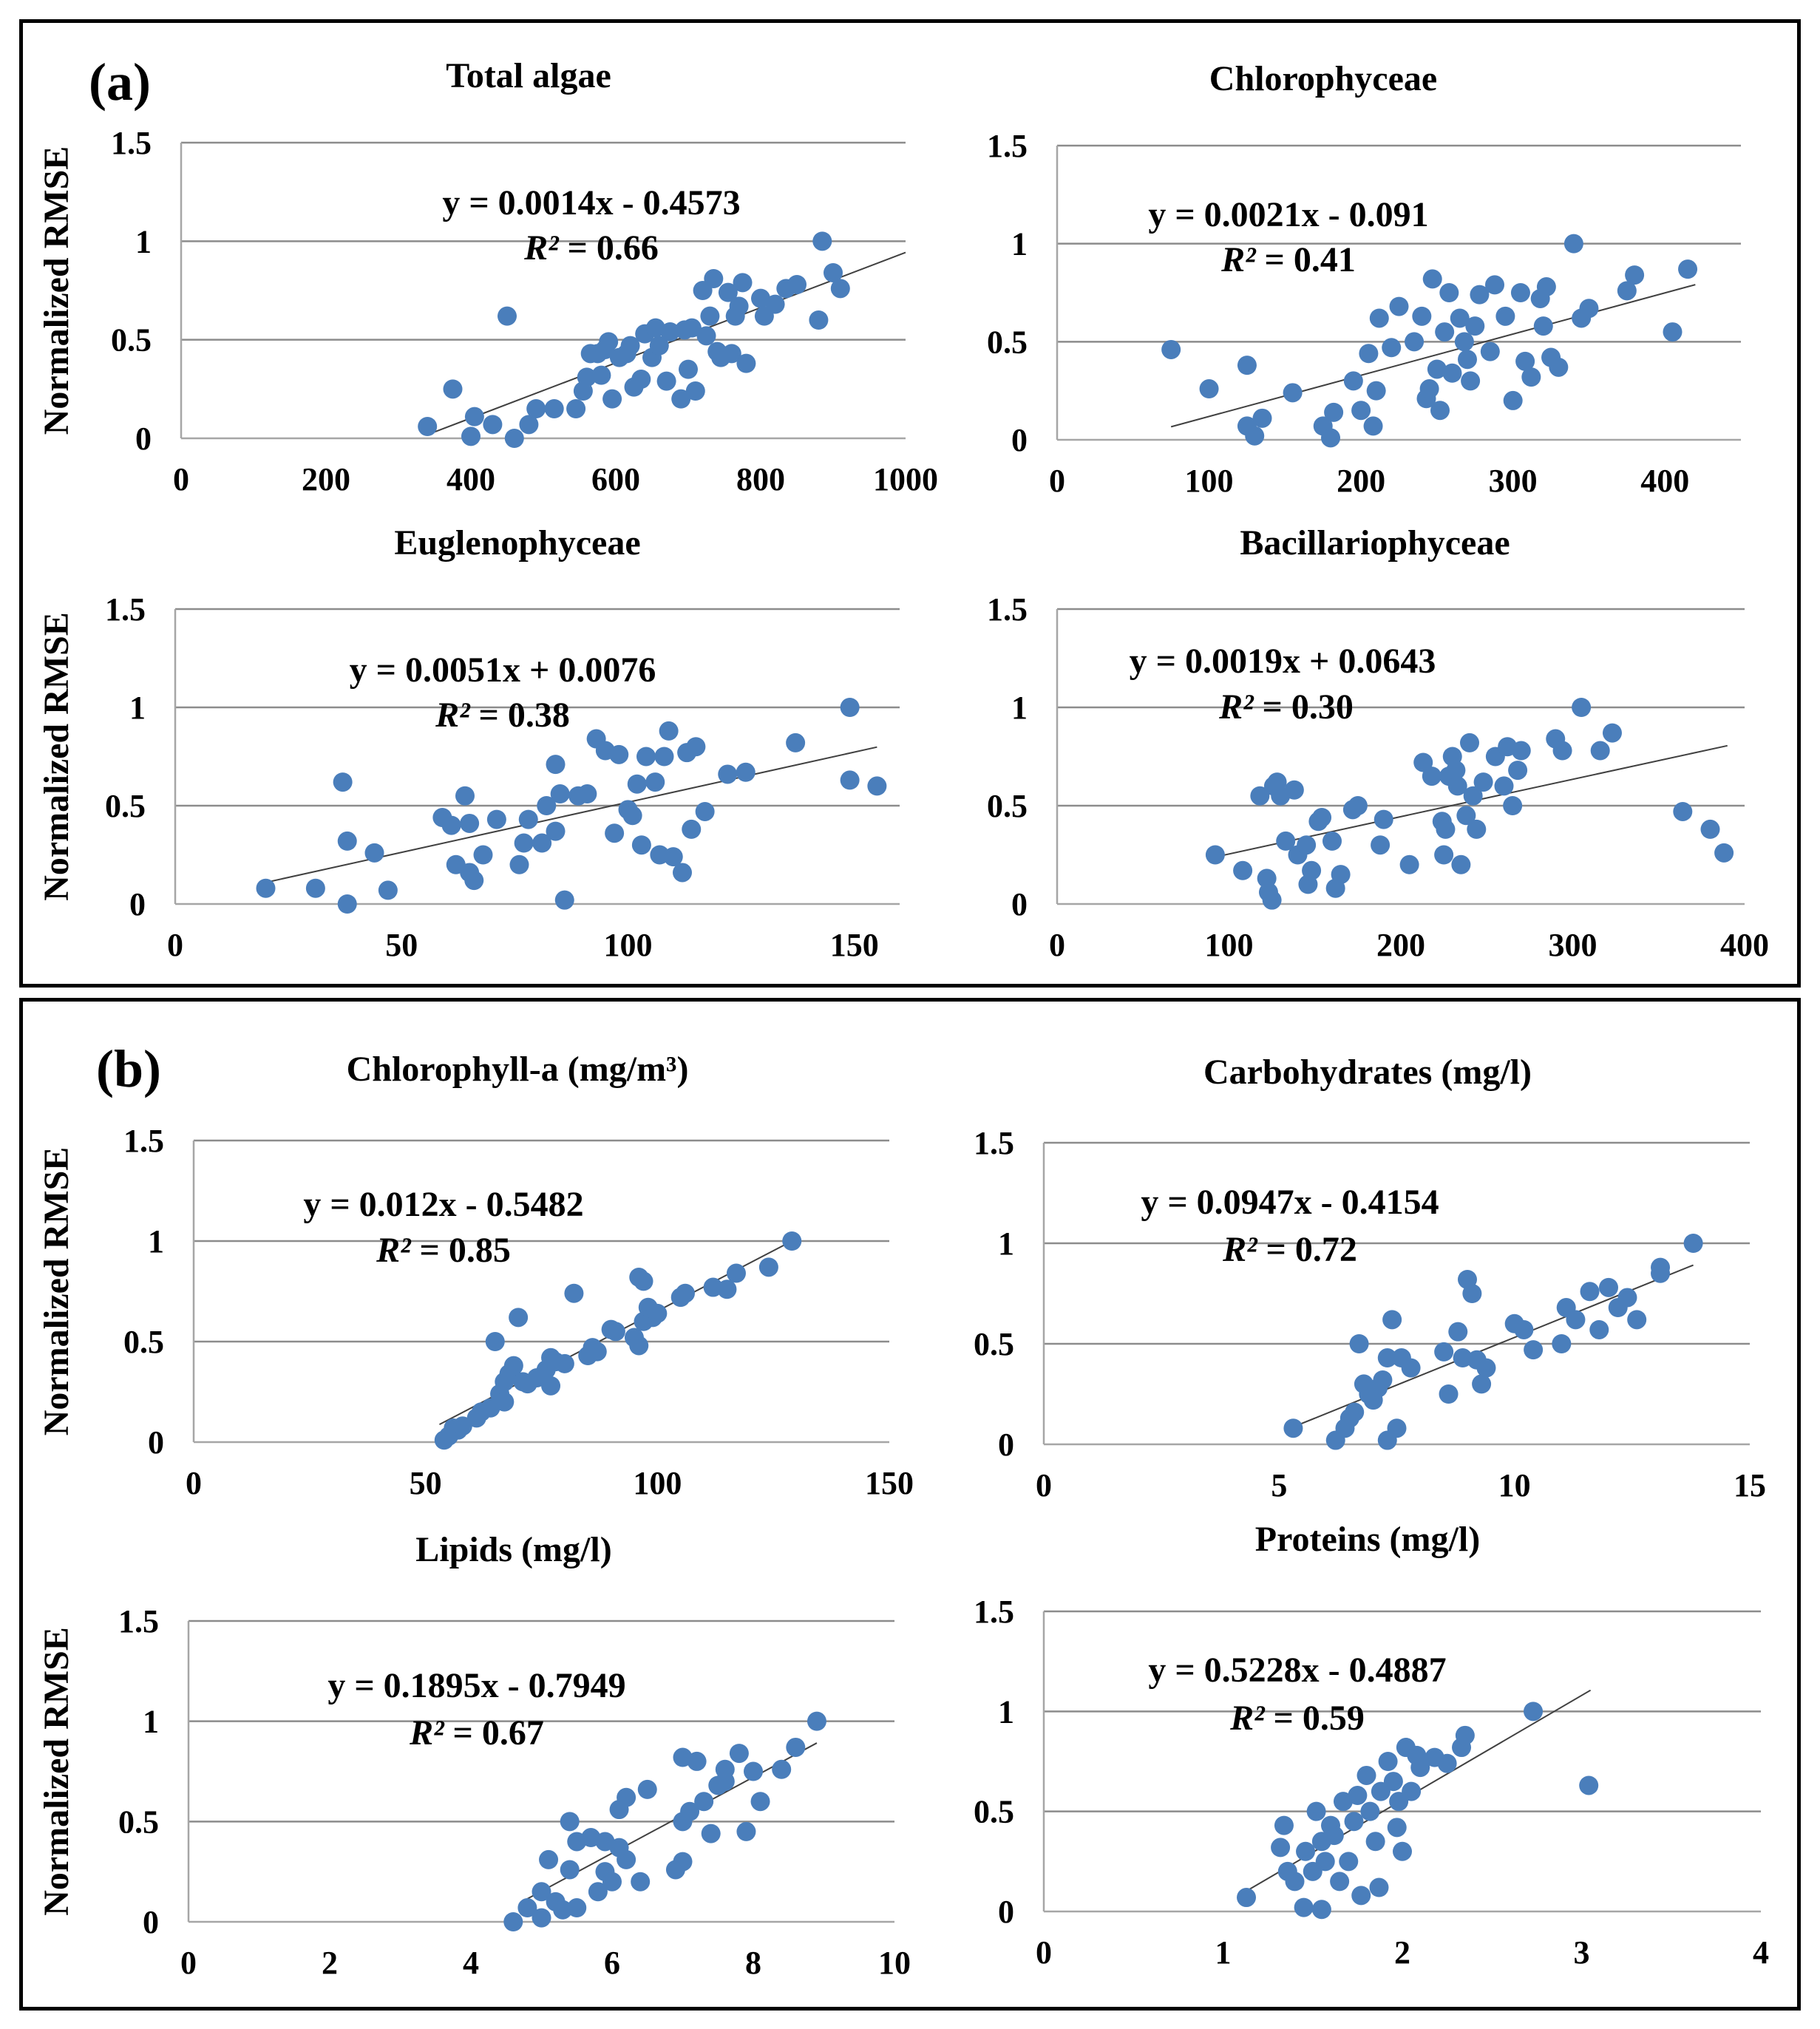 This screenshot has width=1820, height=2029. What do you see at coordinates (1283, 661) in the screenshot?
I see `regression-equation: y = 0.0019x + 0.0643` at bounding box center [1283, 661].